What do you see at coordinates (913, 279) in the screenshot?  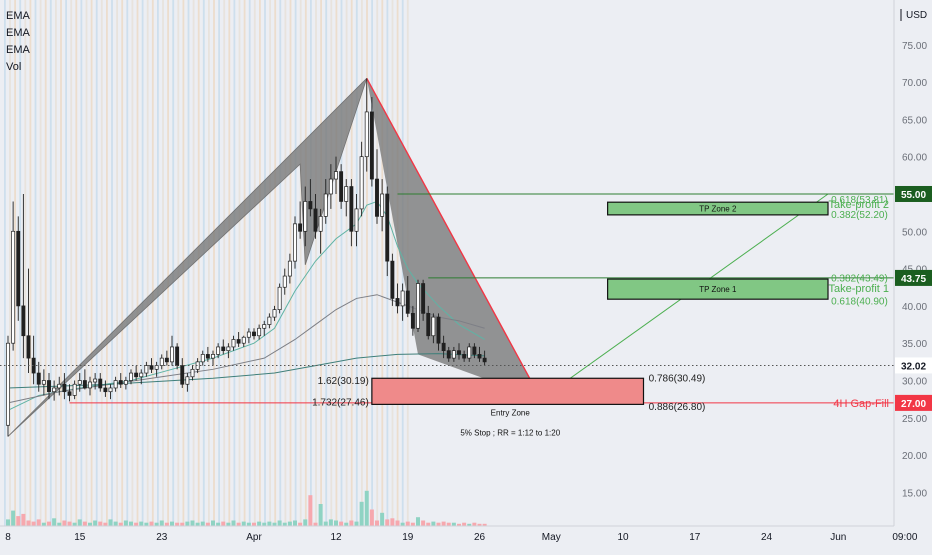 I see `price-tag-label: 43.75` at bounding box center [913, 279].